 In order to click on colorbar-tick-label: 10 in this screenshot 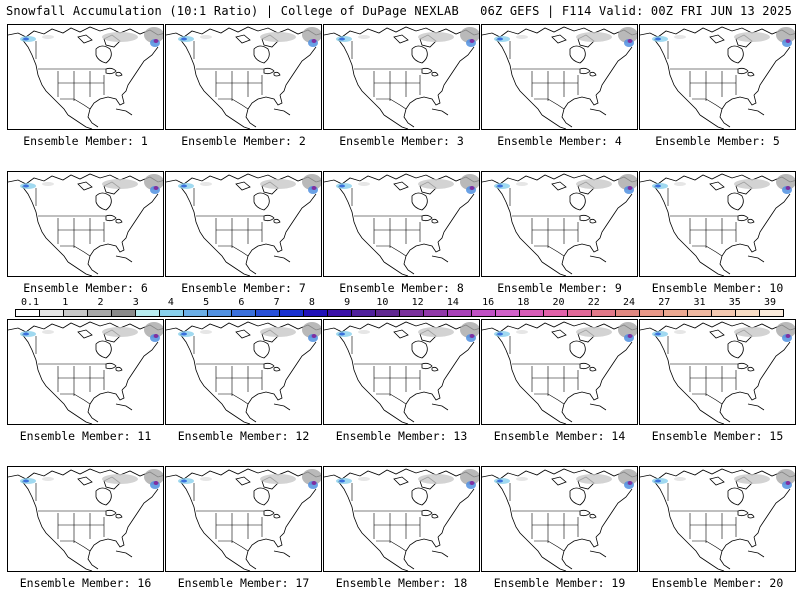, I will do `click(382, 302)`.